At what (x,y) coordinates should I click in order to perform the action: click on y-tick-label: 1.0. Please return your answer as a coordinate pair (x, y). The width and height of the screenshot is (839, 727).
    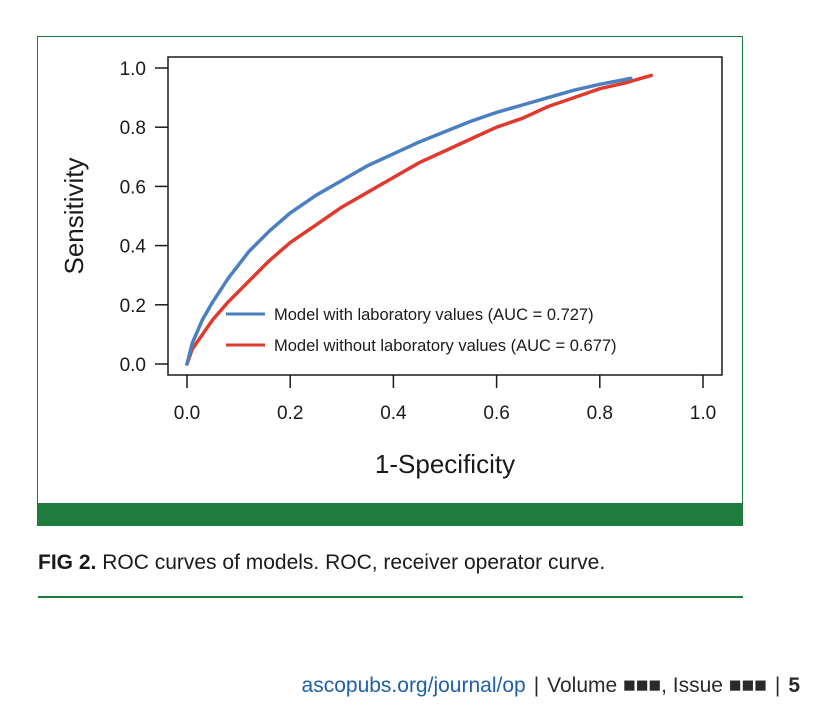
    Looking at the image, I should click on (133, 69).